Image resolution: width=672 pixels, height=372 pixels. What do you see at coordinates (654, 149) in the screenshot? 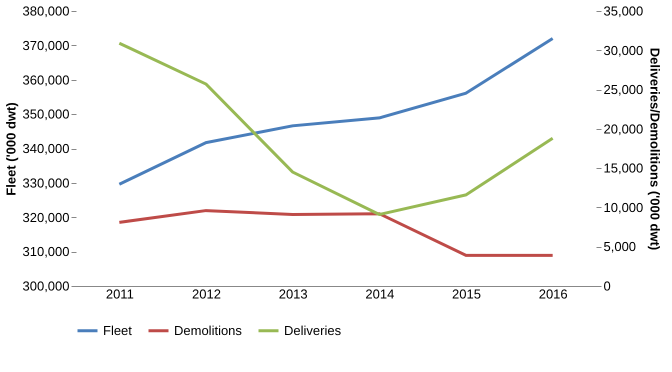
I see `y2-axis-title: Deliveries/Demolitions ('000 dwt)` at bounding box center [654, 149].